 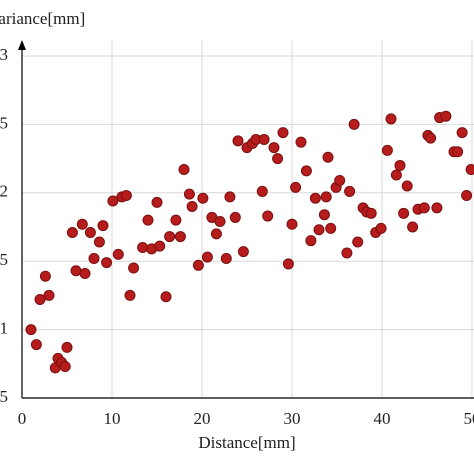 I want to click on y-tick-label: 0.5, so click(x=4, y=396).